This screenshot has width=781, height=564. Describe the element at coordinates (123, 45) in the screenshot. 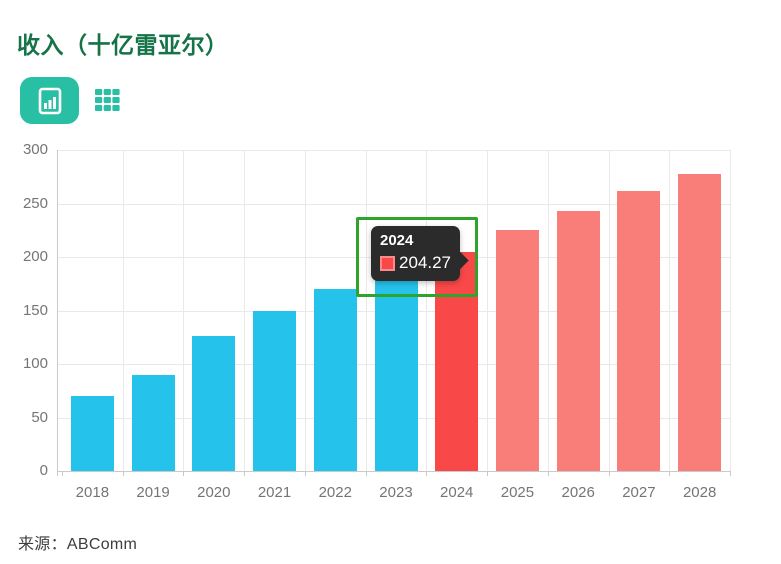

I see `page-title: 收入（十亿雷亚尔）` at that location.